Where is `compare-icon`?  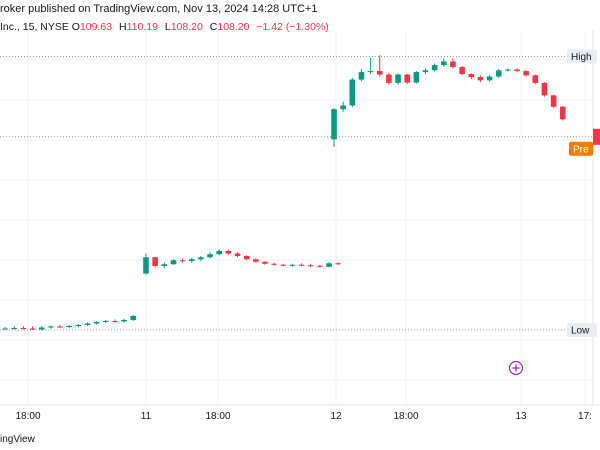
compare-icon is located at coordinates (516, 368).